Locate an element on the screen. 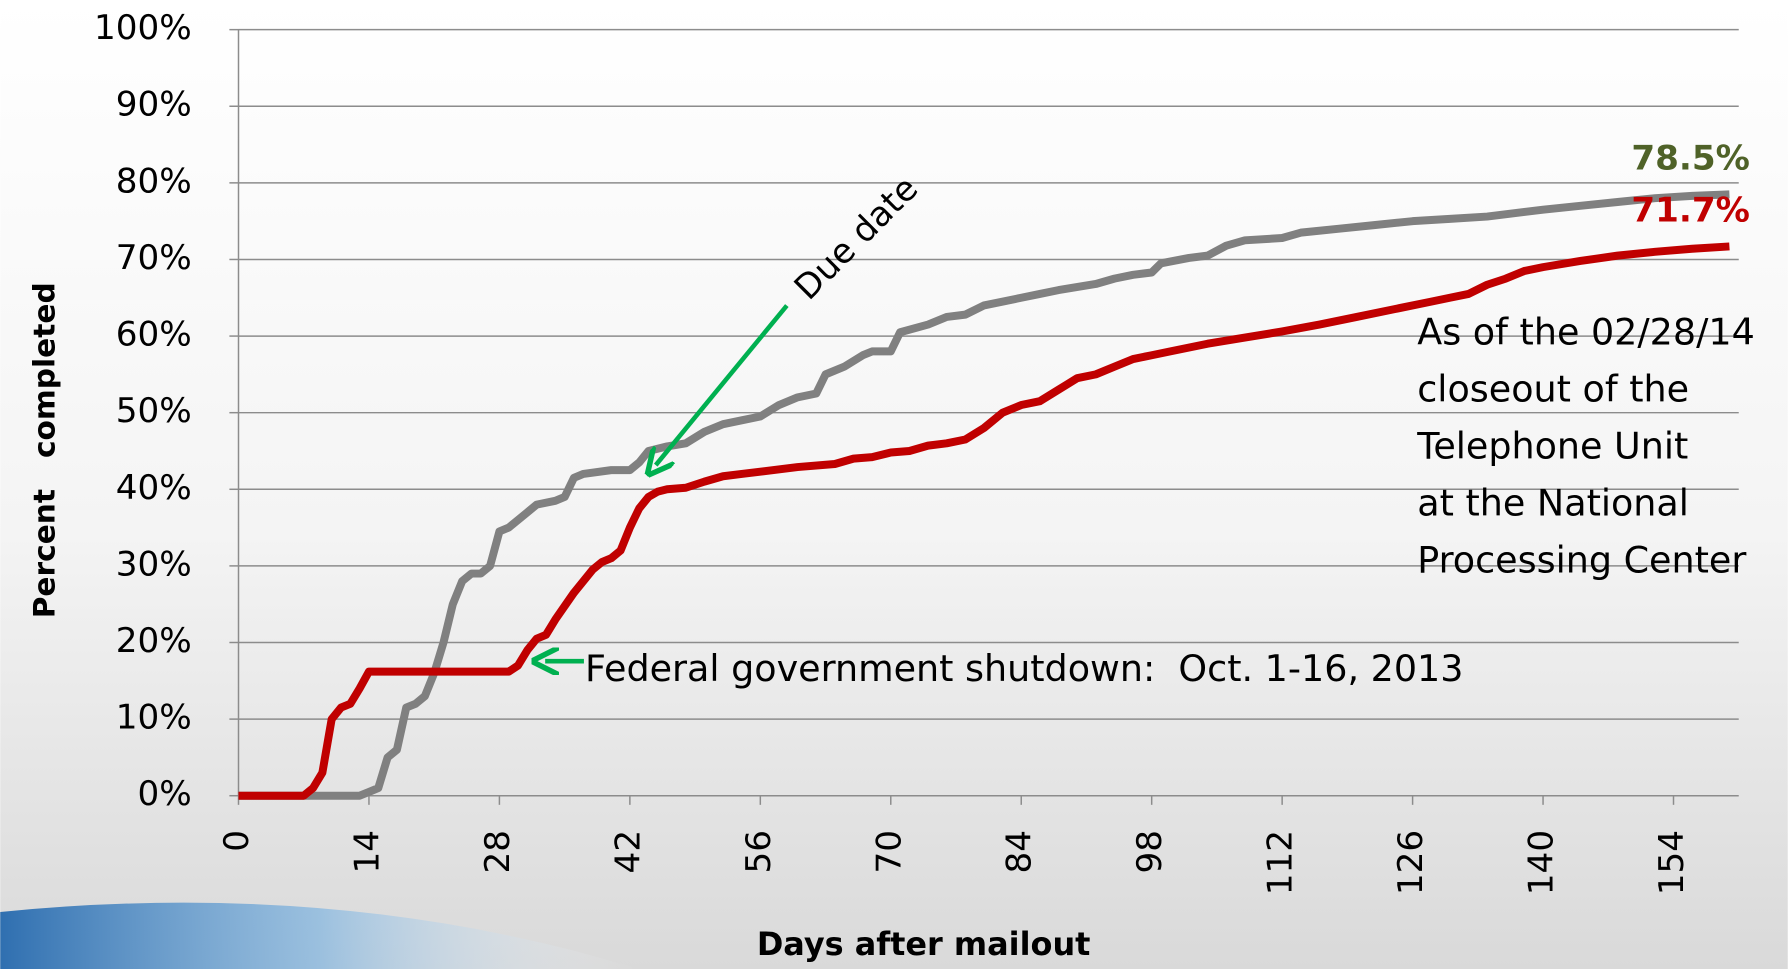 The image size is (1788, 973). x-tick-label: 0 is located at coordinates (237, 841).